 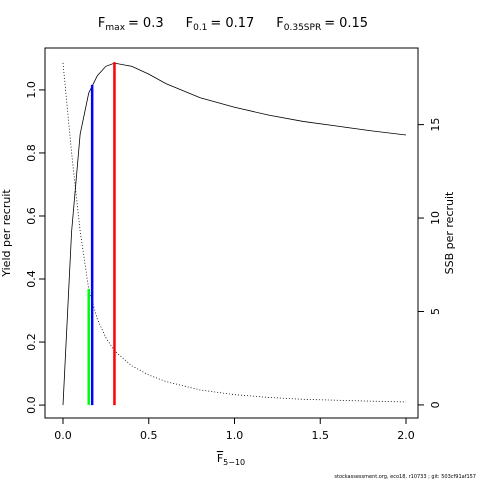 I want to click on y2-axis-label: SSB per recruit, so click(x=449, y=232).